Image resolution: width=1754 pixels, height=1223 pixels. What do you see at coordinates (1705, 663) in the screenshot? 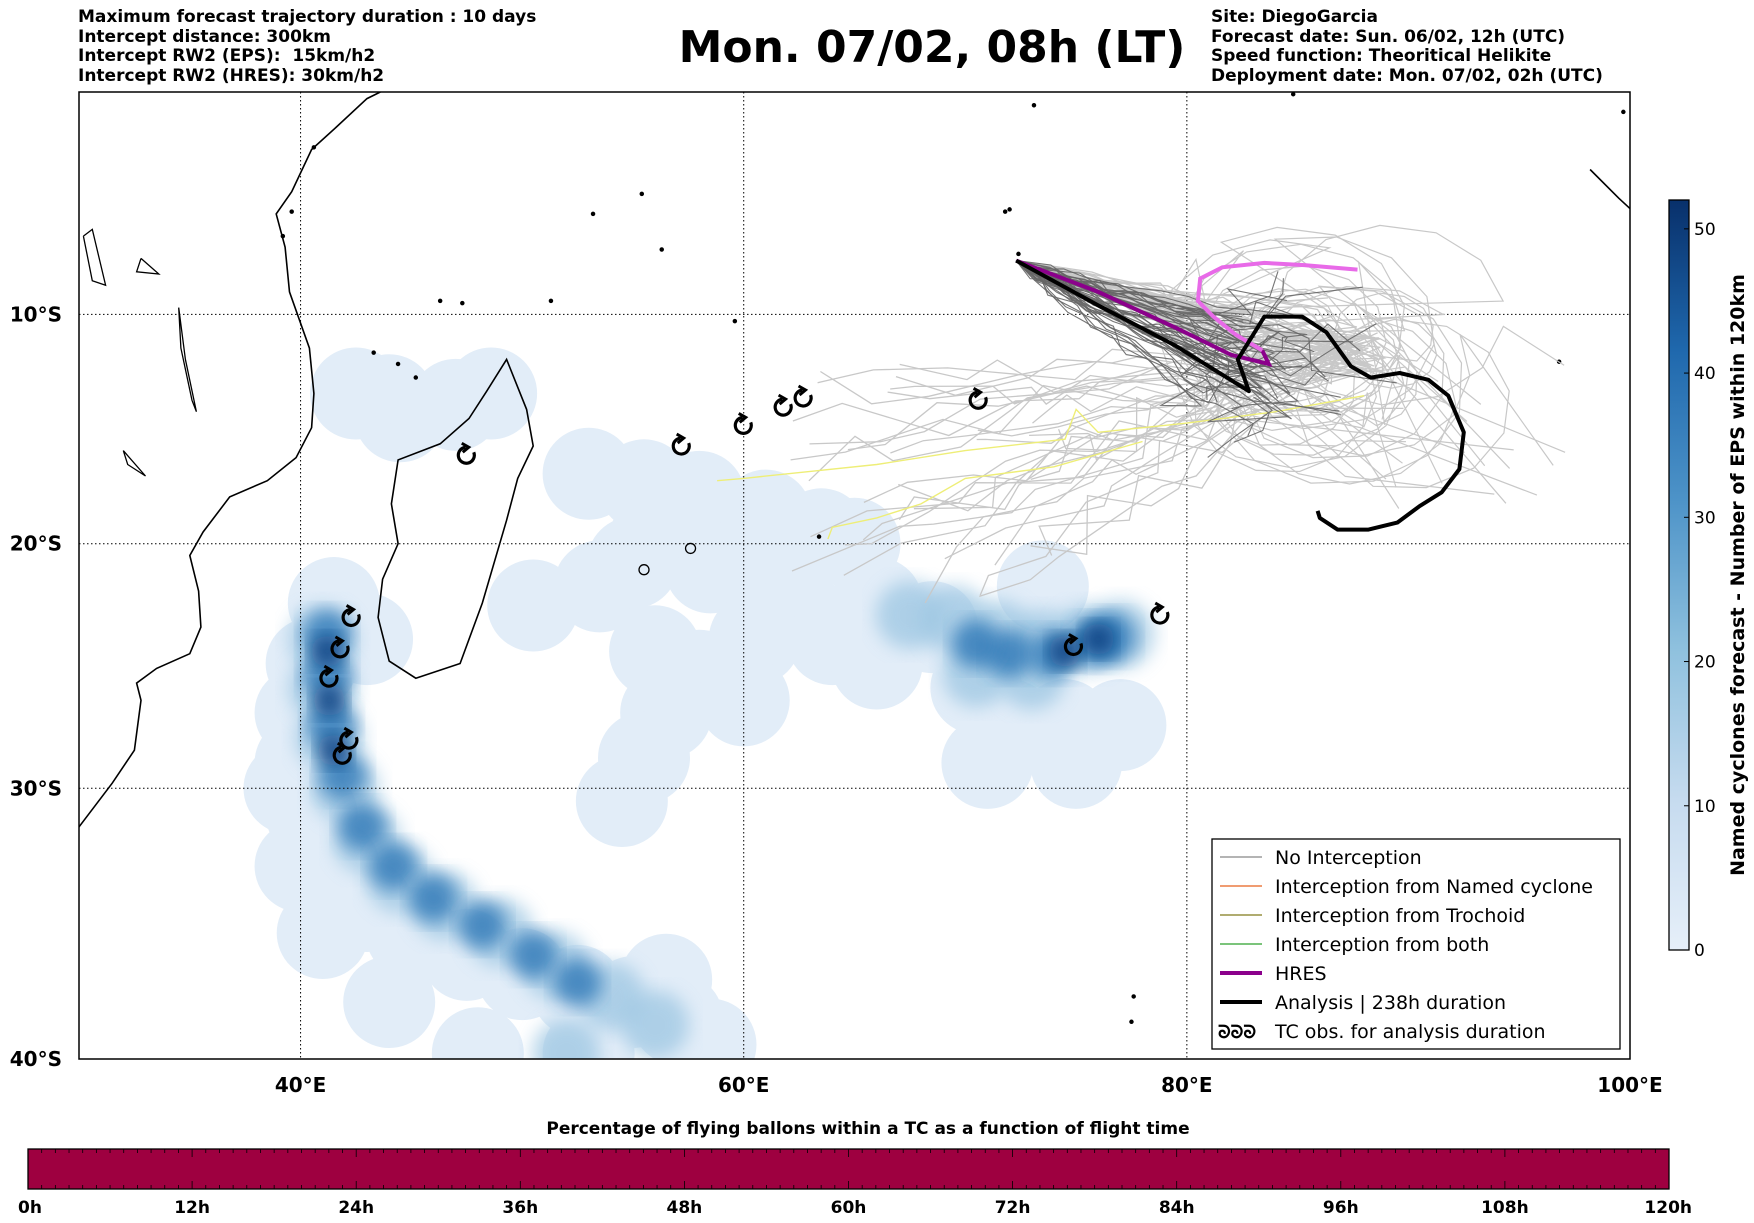
I see `colorbar-tick: 20` at bounding box center [1705, 663].